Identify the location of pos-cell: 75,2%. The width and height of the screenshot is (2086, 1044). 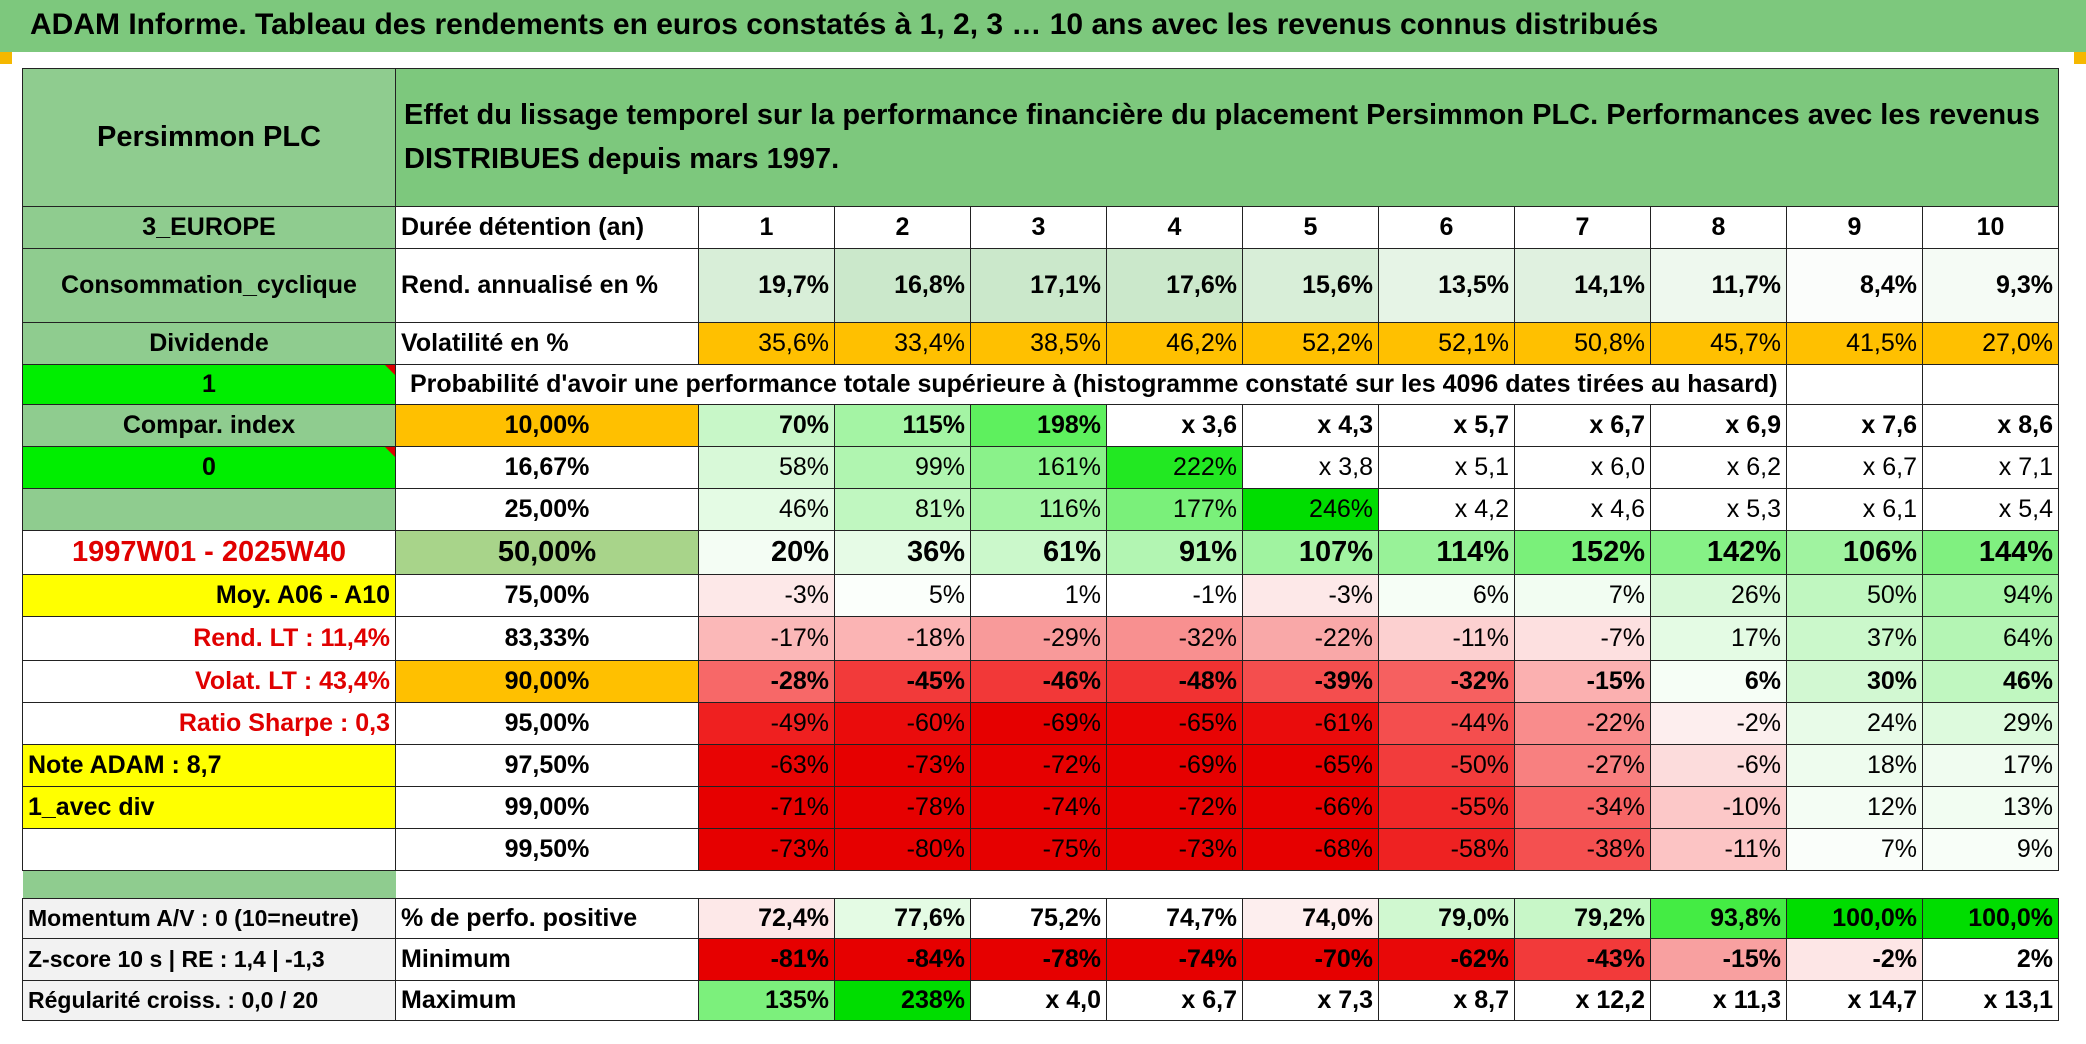
(1038, 918).